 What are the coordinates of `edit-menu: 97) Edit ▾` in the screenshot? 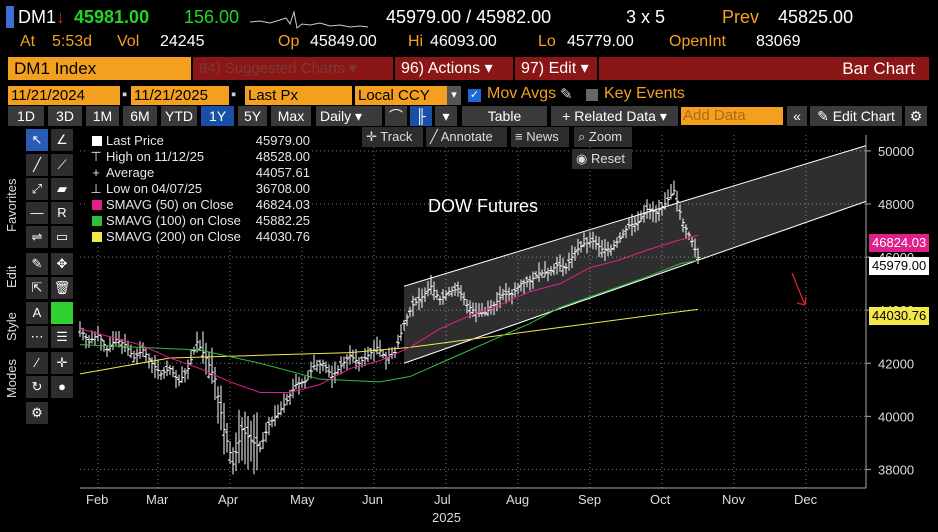 It's located at (556, 68).